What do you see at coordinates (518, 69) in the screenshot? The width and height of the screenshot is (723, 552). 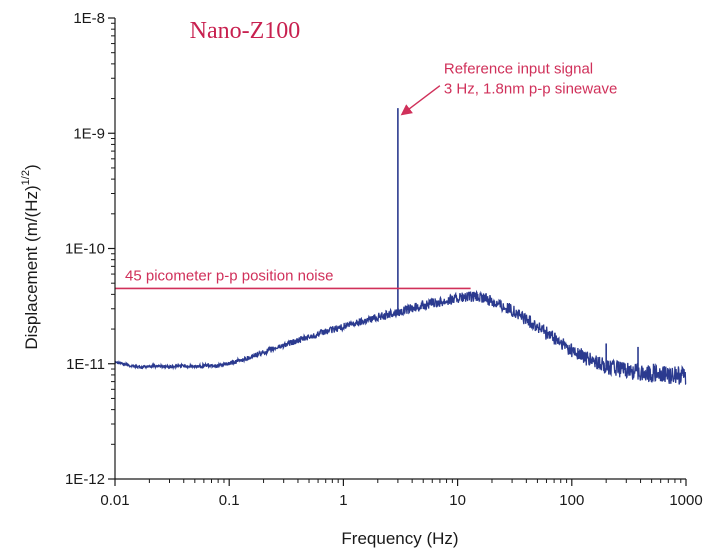 I see `reference-annotation-line1: Reference input signal` at bounding box center [518, 69].